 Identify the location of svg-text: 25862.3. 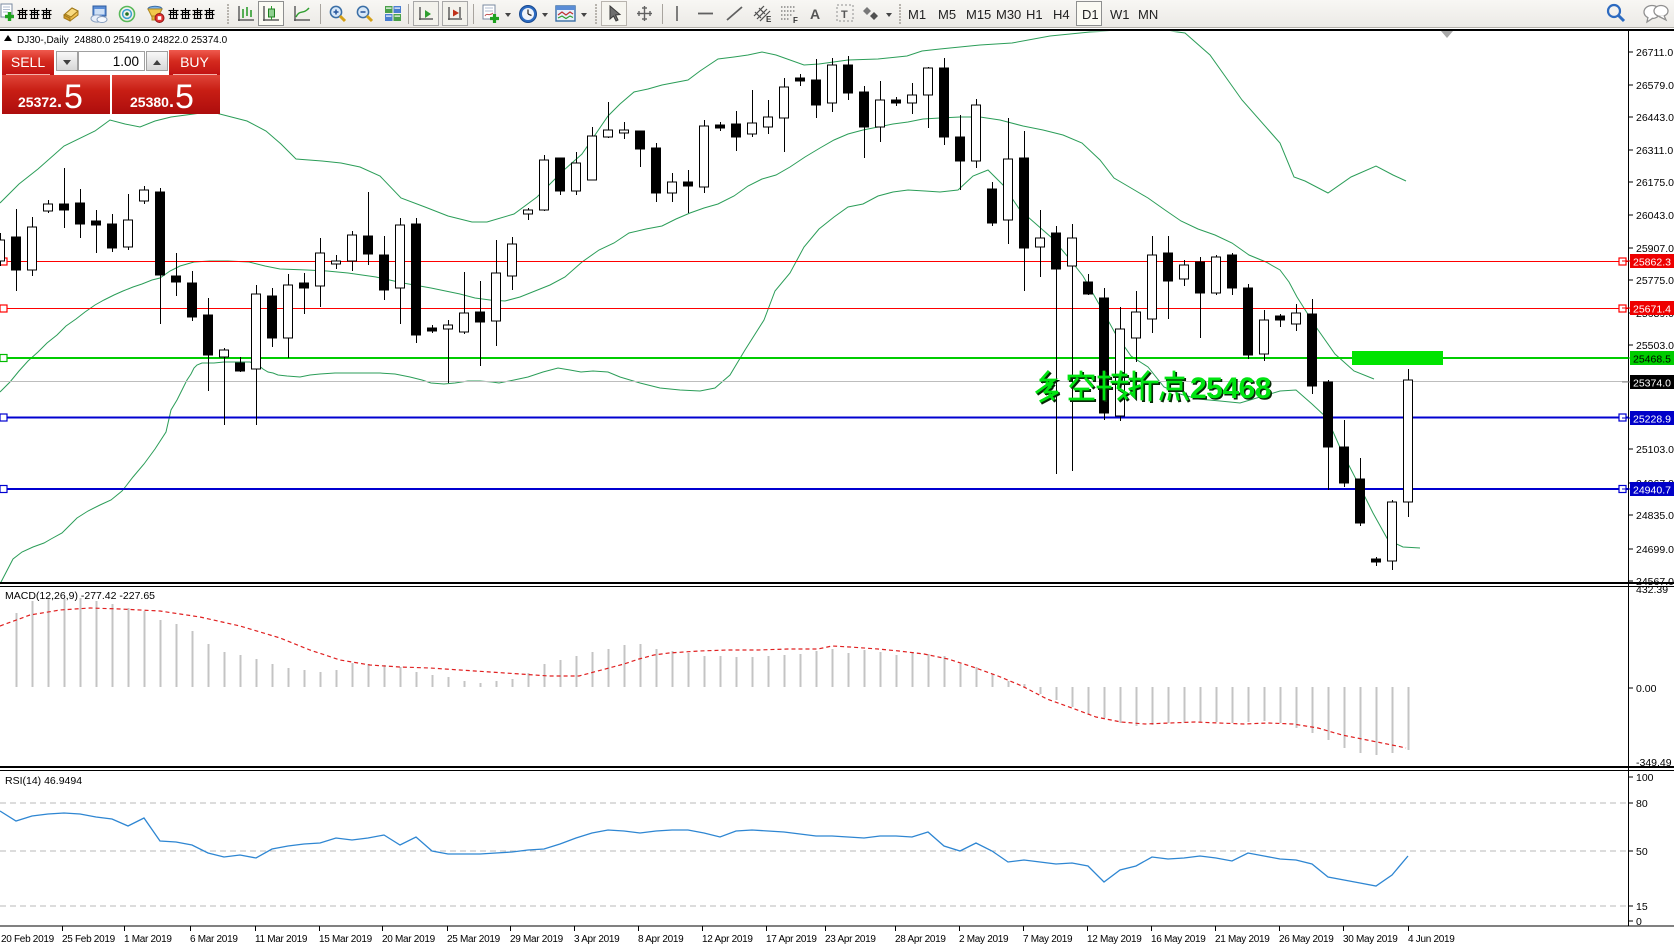
(1652, 263).